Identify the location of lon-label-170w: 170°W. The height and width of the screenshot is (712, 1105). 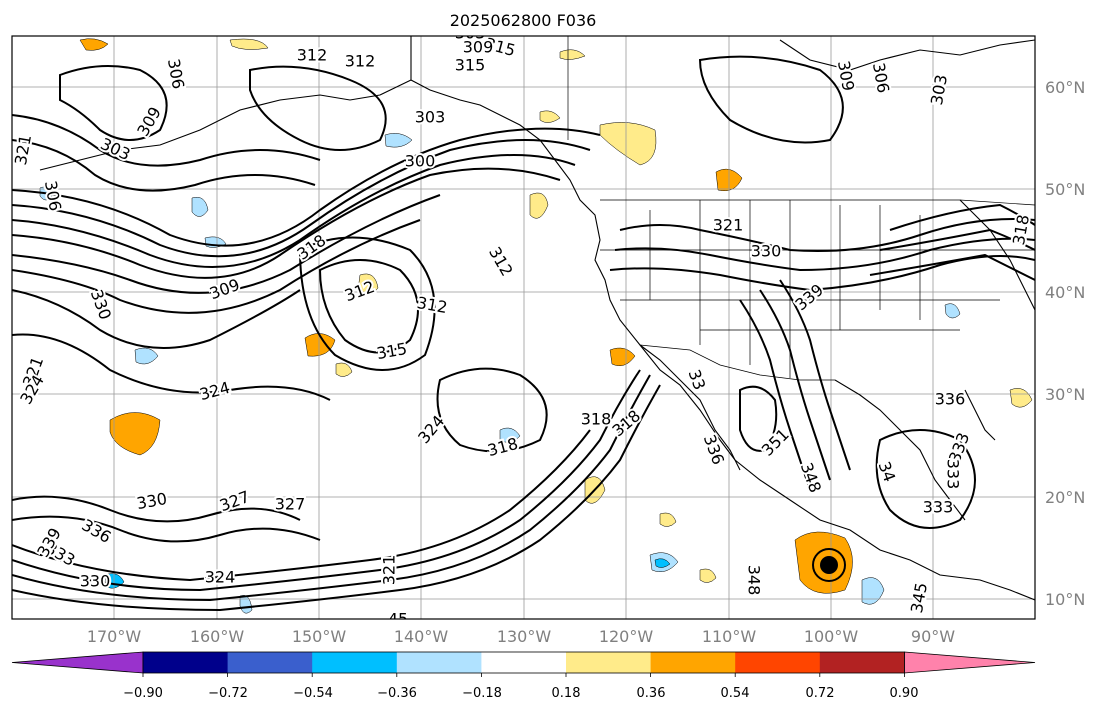
(114, 636).